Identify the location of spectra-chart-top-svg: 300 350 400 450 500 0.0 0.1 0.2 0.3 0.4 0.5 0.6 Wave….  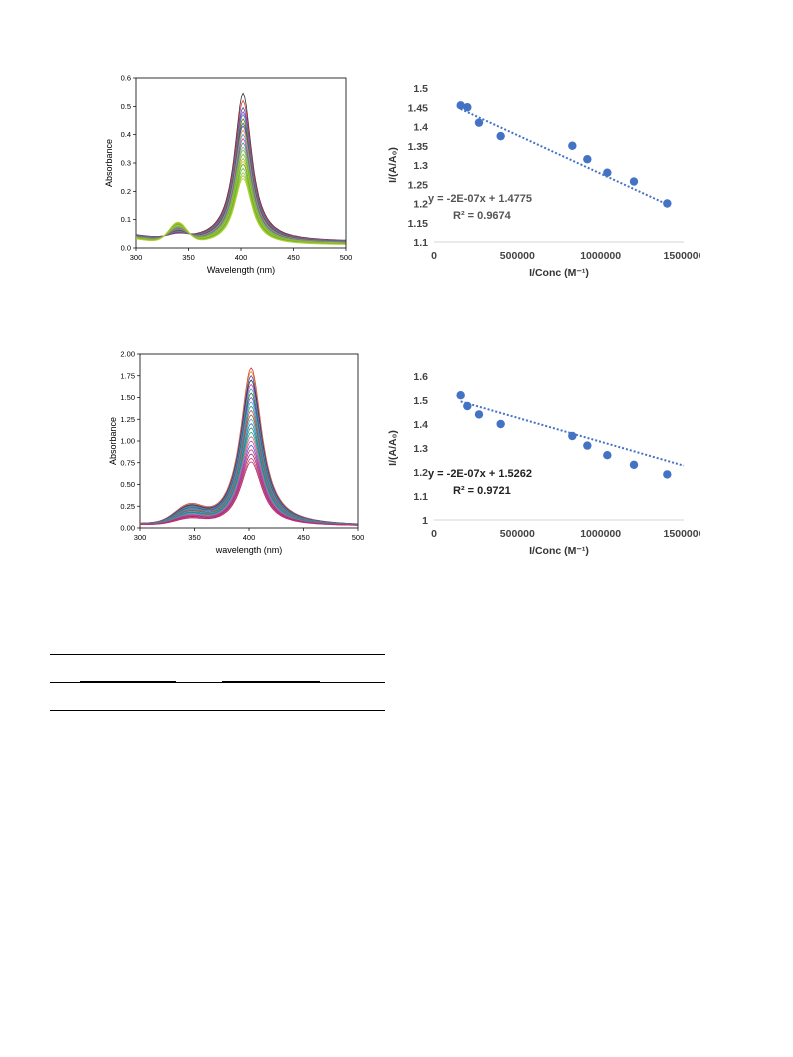
(228, 175).